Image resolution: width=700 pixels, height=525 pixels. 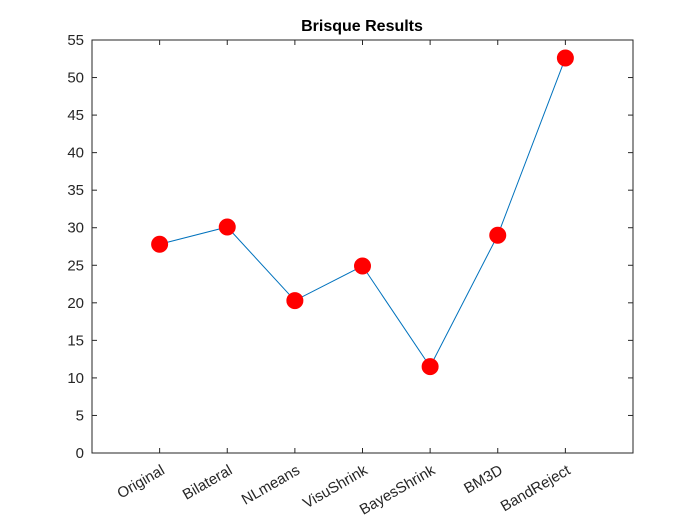 I want to click on x-tick-label: BM3D, so click(x=483, y=480).